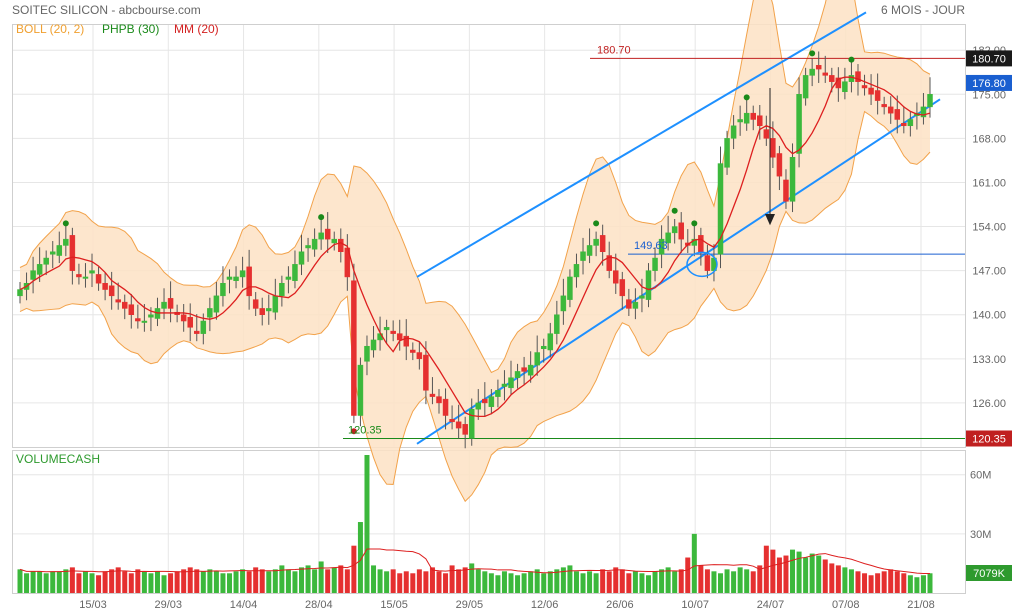 This screenshot has width=1014, height=614. Describe the element at coordinates (989, 228) in the screenshot. I see `y-tick-label: 154.00` at that location.